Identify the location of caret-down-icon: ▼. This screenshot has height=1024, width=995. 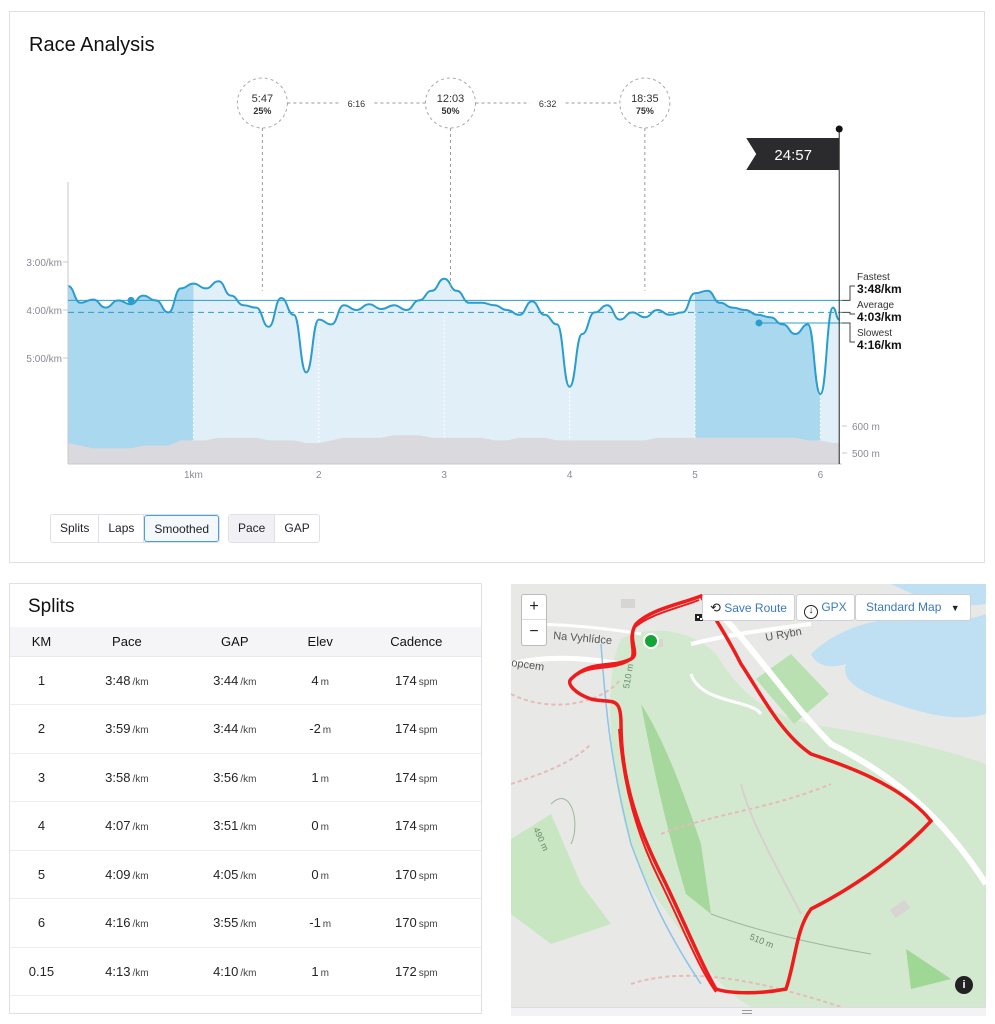
(955, 608).